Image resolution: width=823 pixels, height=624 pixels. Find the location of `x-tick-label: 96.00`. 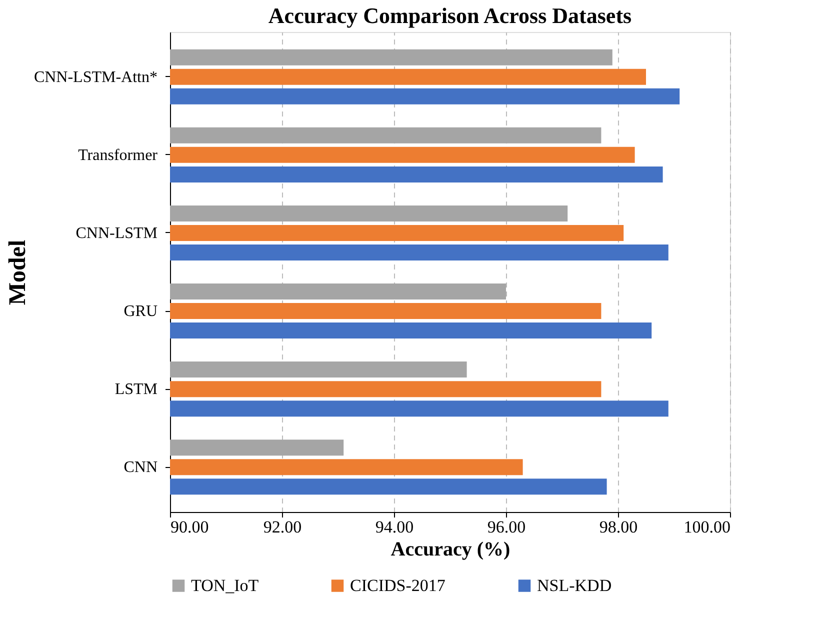

x-tick-label: 96.00 is located at coordinates (506, 527).